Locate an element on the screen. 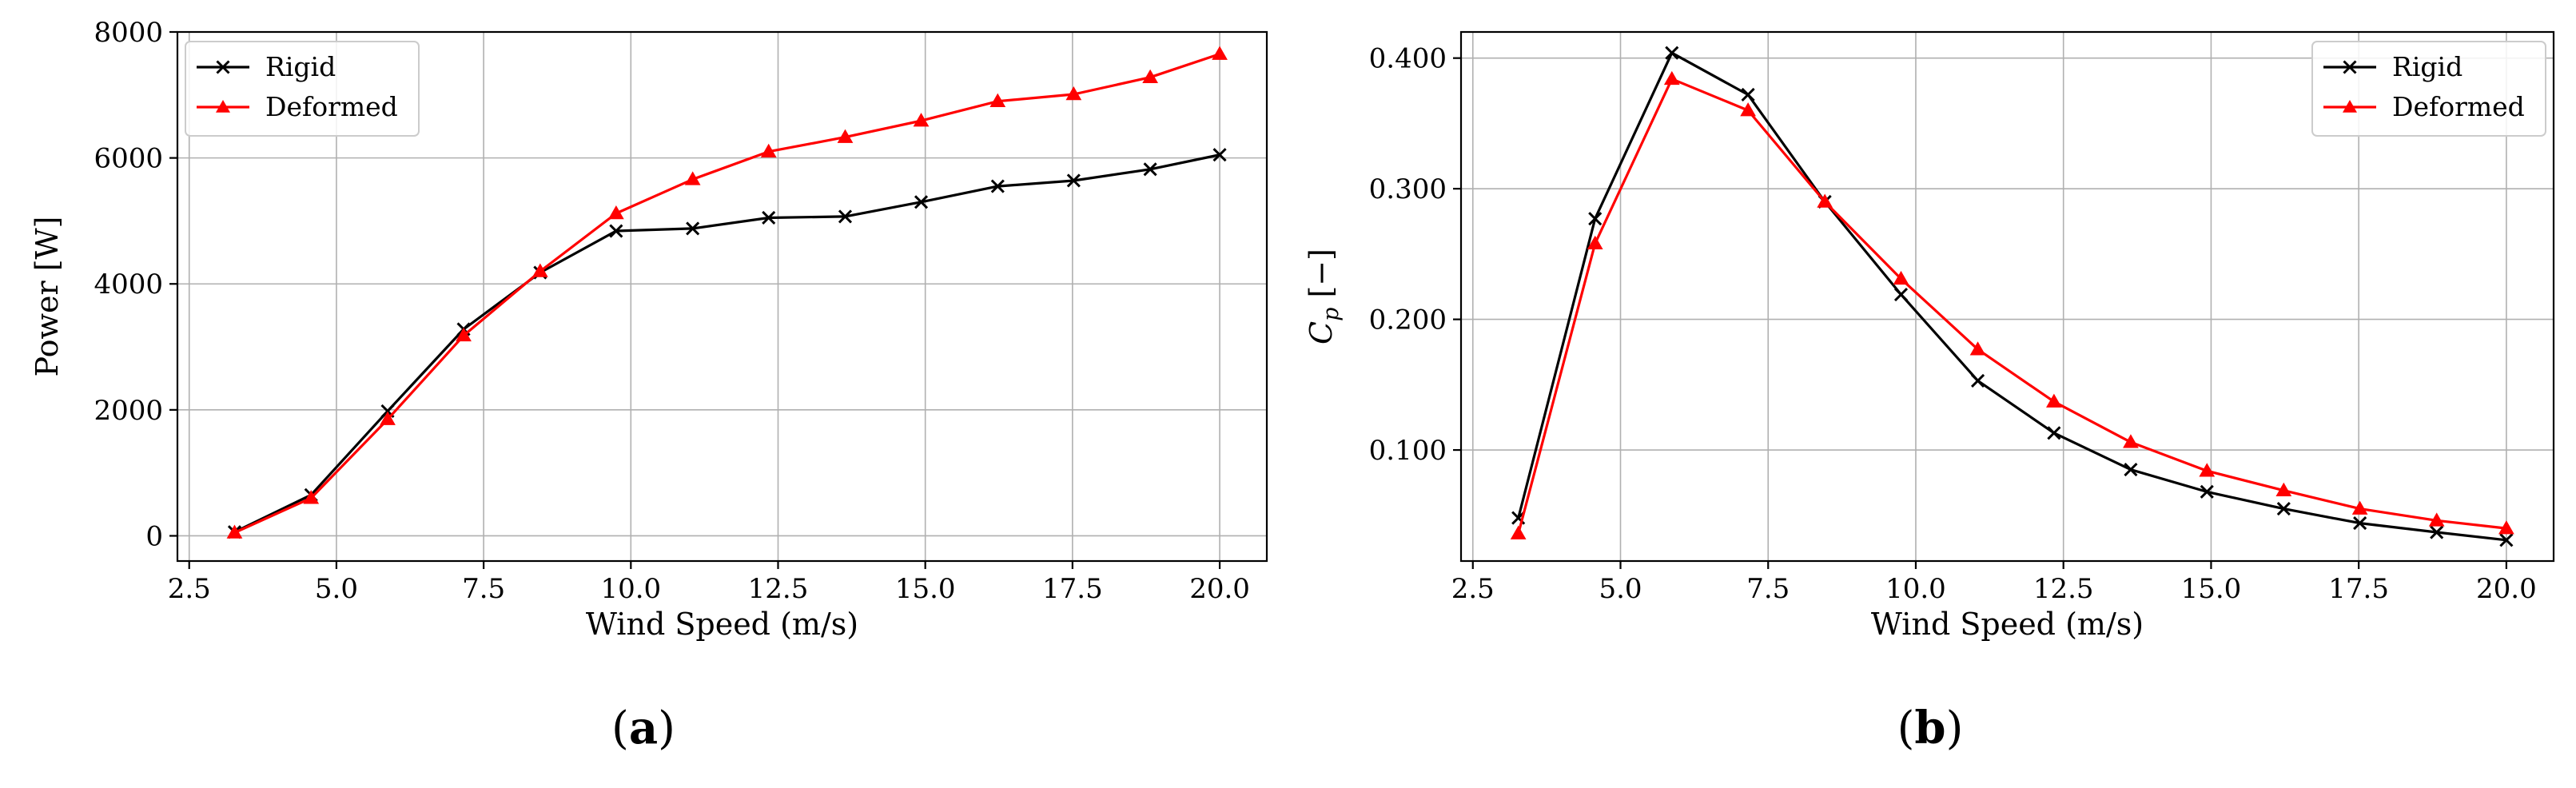 This screenshot has height=788, width=2576. y-tick-label: 0.400 is located at coordinates (1408, 59).